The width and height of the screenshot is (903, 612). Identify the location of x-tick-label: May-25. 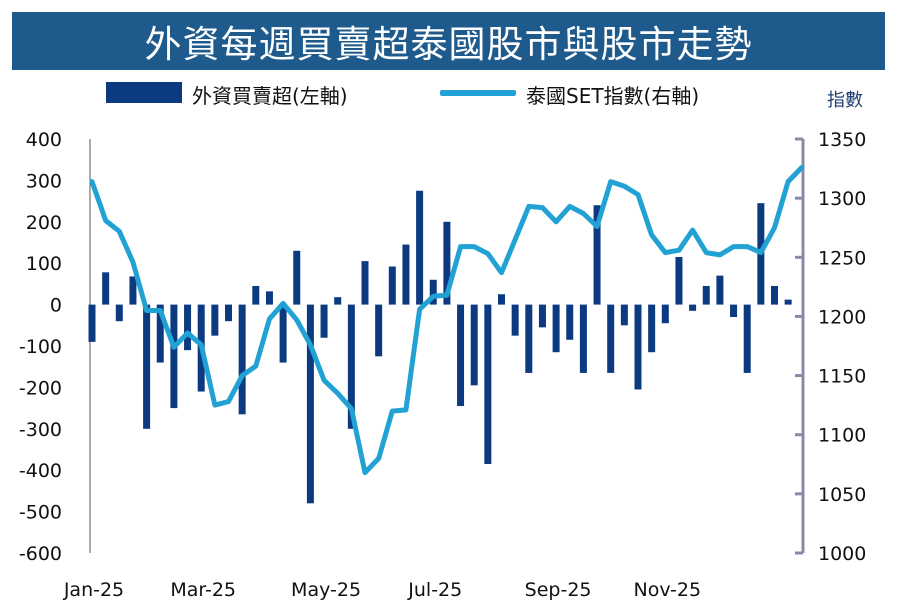
(326, 590).